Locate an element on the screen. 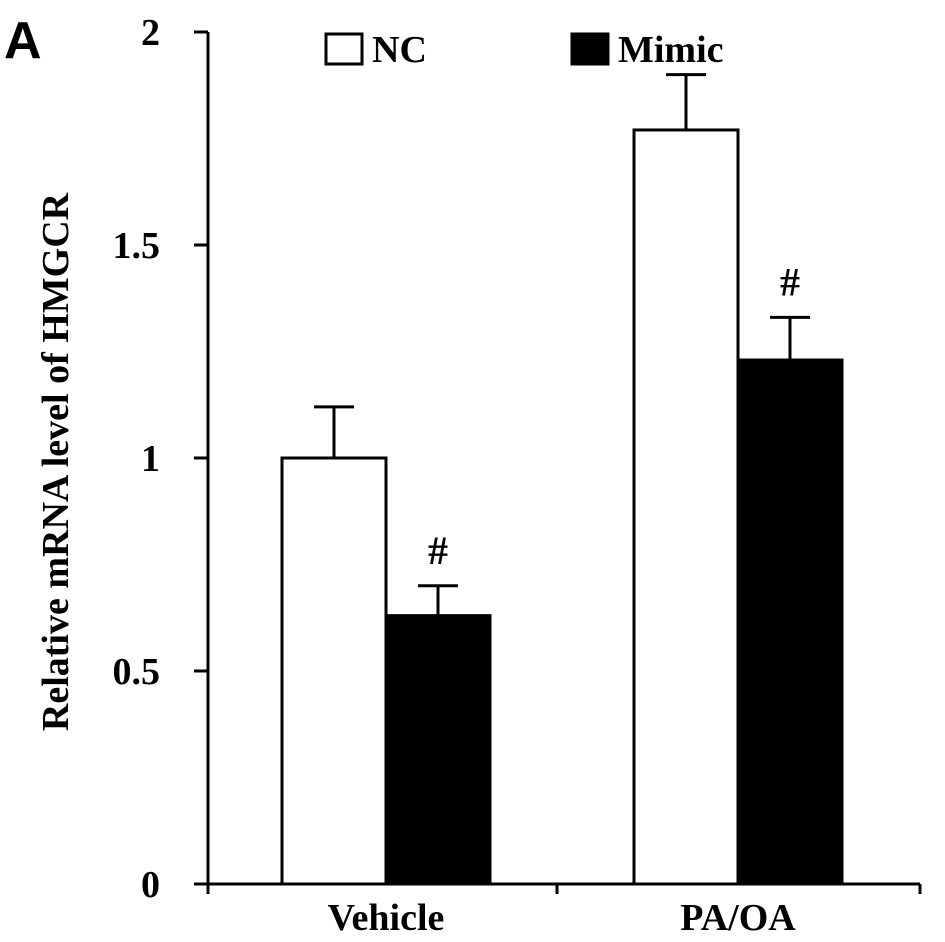 The image size is (945, 942). x-tick-label: Vehicle is located at coordinates (386, 918).